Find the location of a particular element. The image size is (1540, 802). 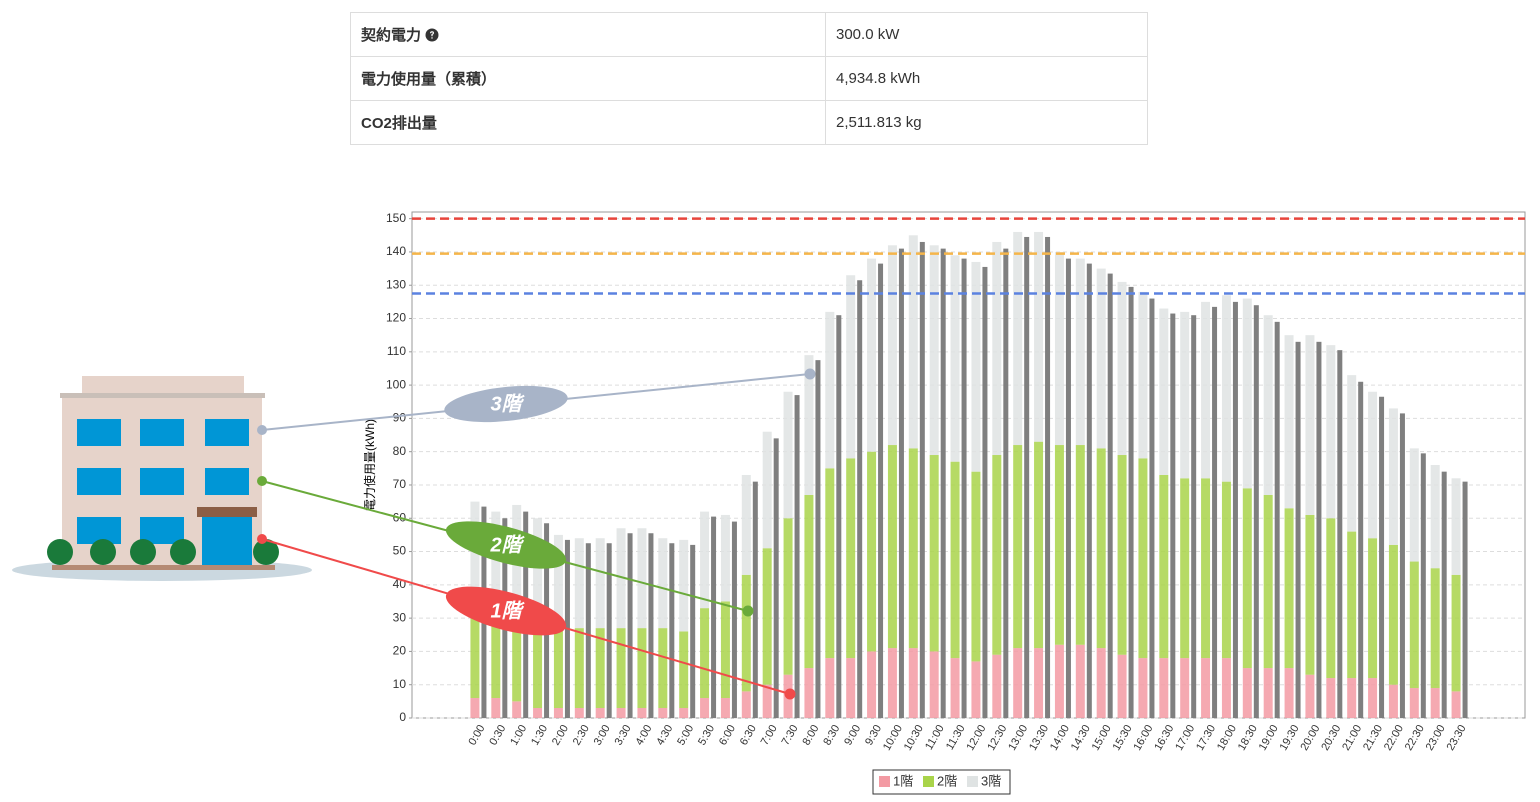

help-icon is located at coordinates (432, 35).